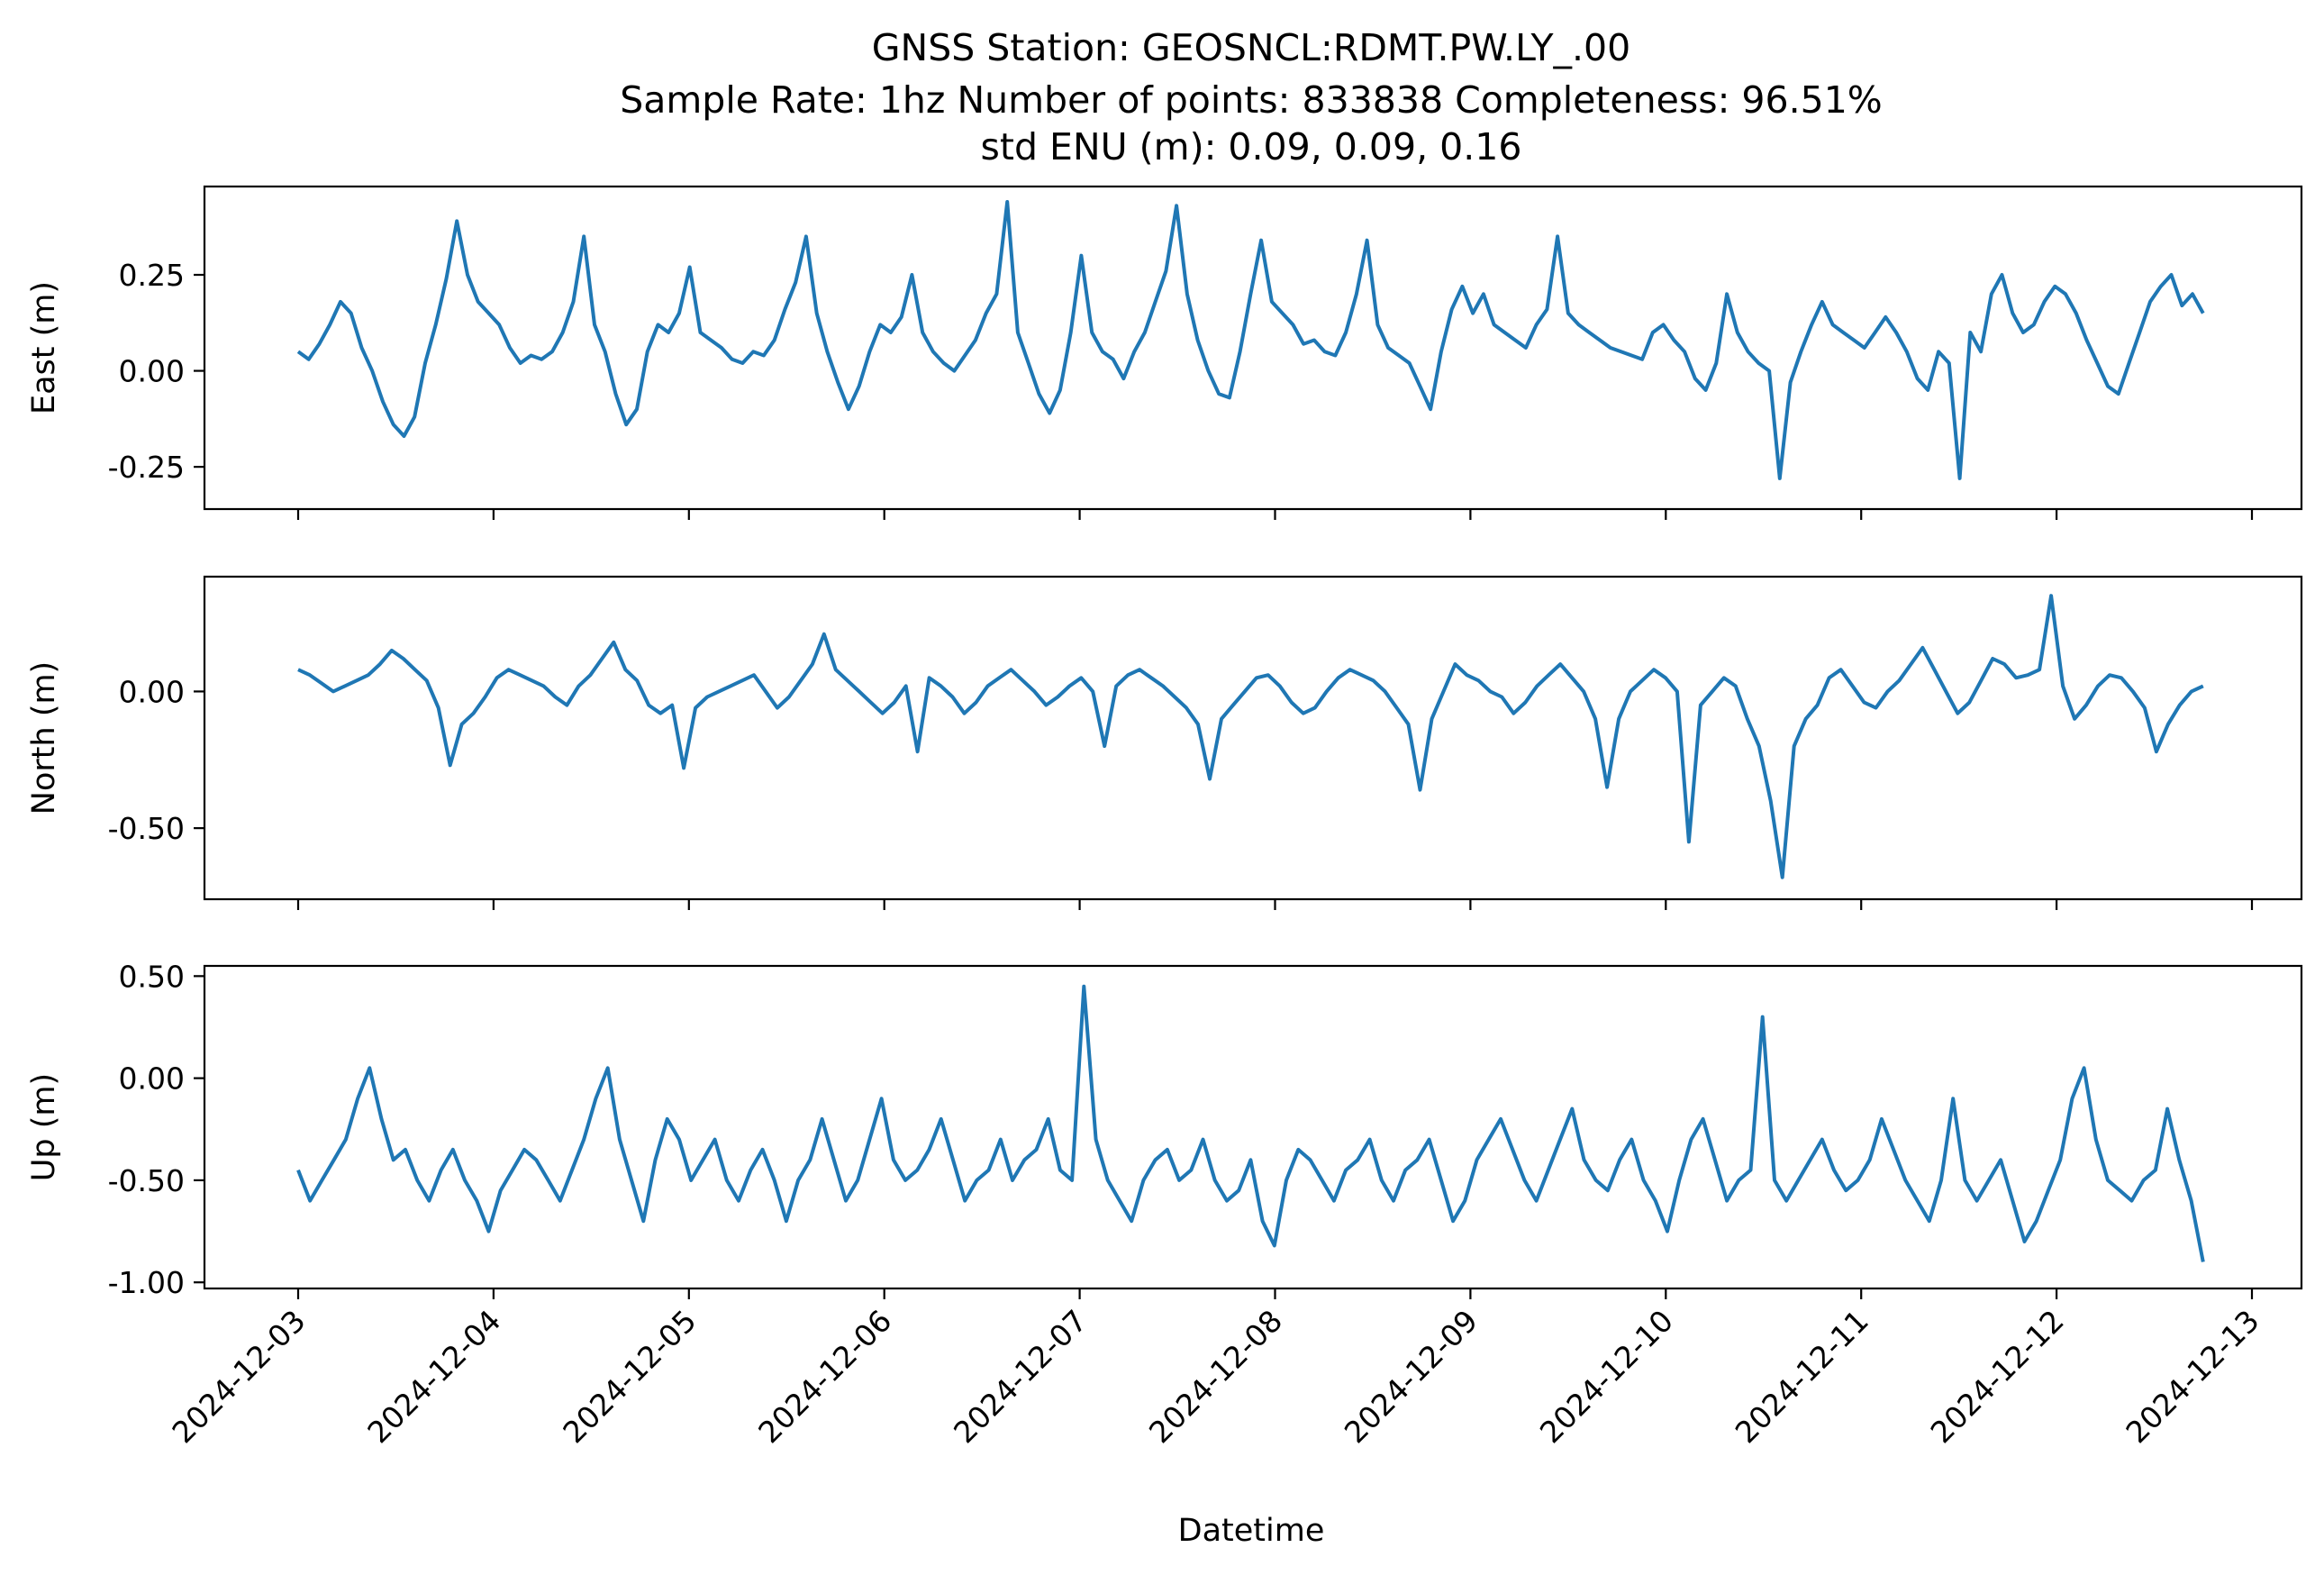  Describe the element at coordinates (146, 1282) in the screenshot. I see `y-tick-label: -1.00` at that location.